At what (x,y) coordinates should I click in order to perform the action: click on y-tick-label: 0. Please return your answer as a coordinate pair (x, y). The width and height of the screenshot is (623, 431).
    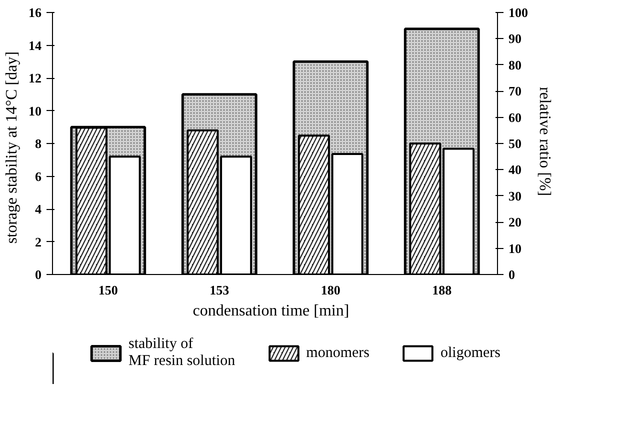
    Looking at the image, I should click on (38, 274).